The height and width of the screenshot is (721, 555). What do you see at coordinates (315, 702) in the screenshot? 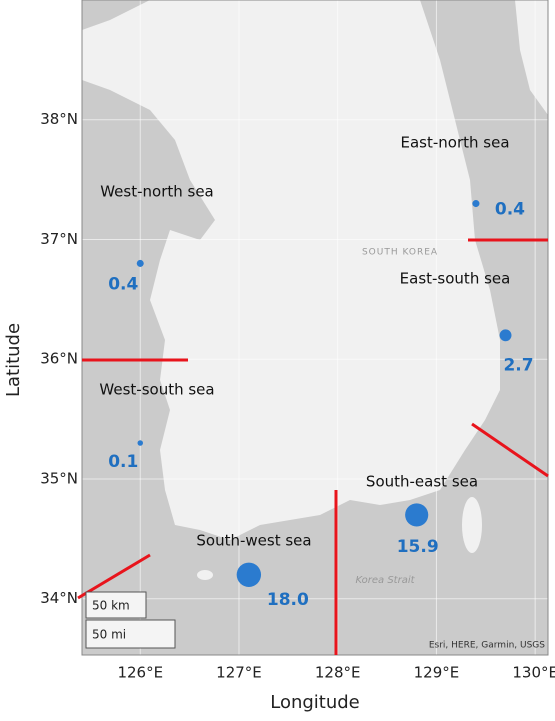
I see `x-axis-label: Longitude` at bounding box center [315, 702].